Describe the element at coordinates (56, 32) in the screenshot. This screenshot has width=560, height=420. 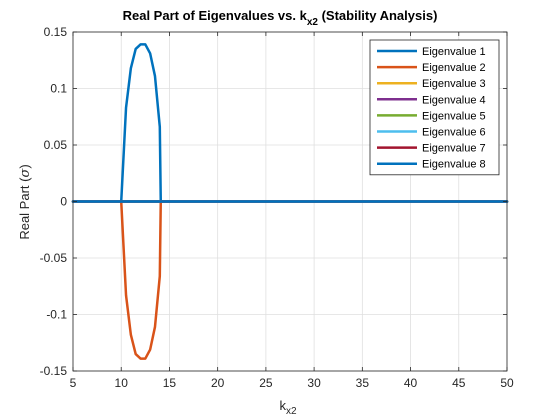
I see `y-tick-label: 0.15` at that location.